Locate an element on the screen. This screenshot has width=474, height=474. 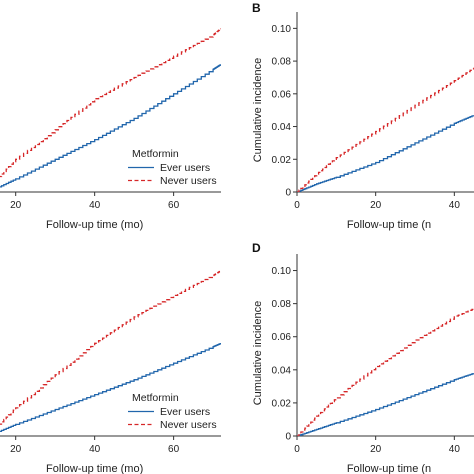
panel-a-legend-label: Never users is located at coordinates (188, 181).